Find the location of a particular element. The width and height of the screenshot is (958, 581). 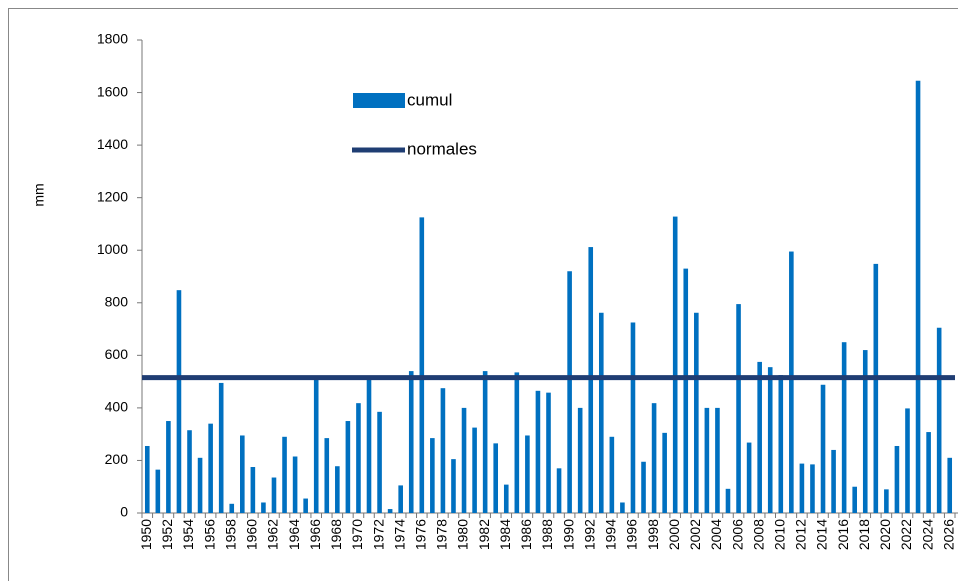

x-tick-label: 2006 is located at coordinates (737, 534).